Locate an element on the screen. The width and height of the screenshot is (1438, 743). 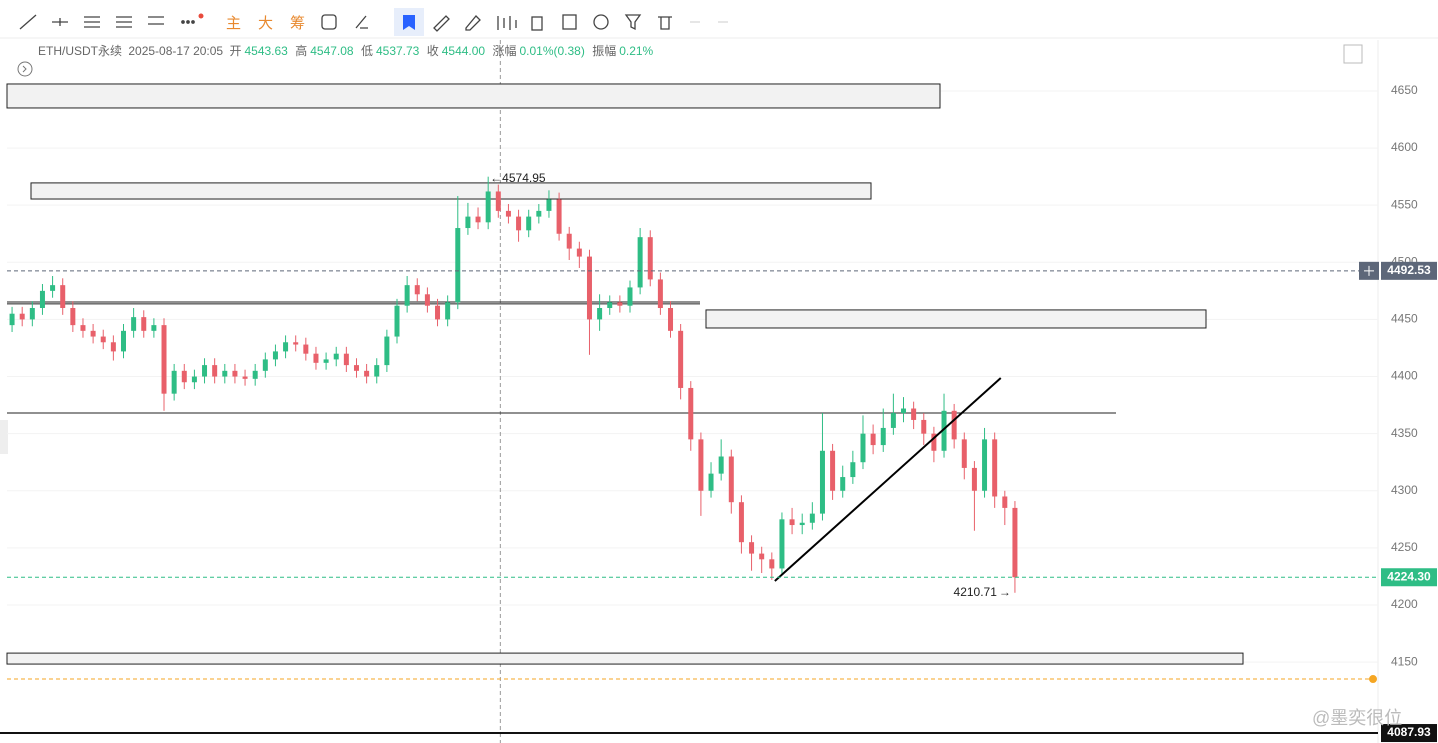
label: 收 is located at coordinates (432, 51).